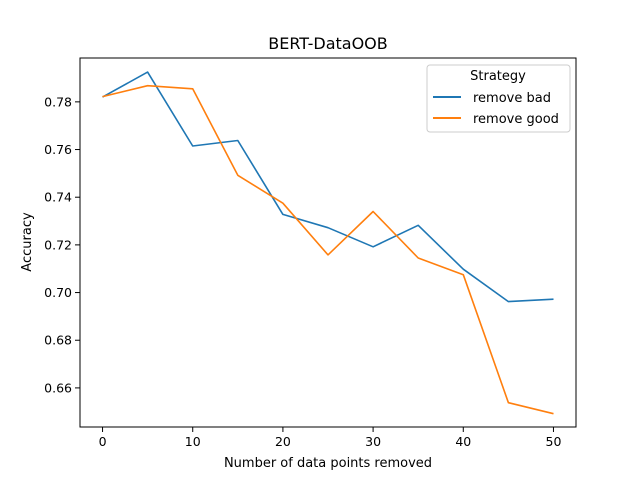 This screenshot has height=480, width=640. Describe the element at coordinates (103, 441) in the screenshot. I see `x-tick-label: 0` at that location.